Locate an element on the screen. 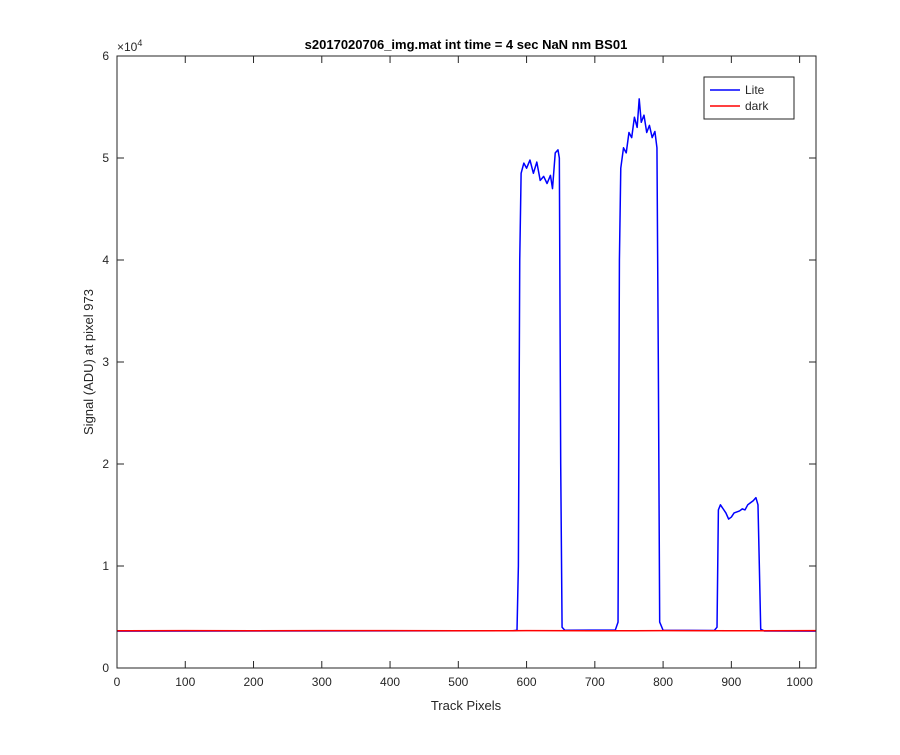 This screenshot has width=900, height=755. x-tick-label: 200 is located at coordinates (254, 682).